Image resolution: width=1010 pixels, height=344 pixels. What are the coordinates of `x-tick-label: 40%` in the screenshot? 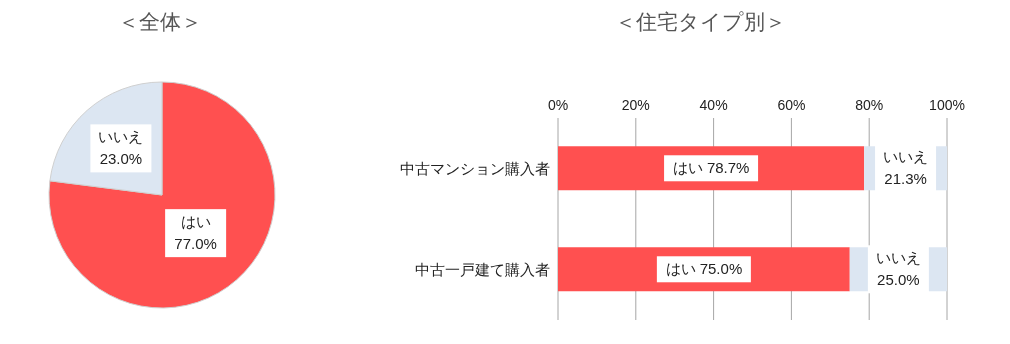 It's located at (713, 105).